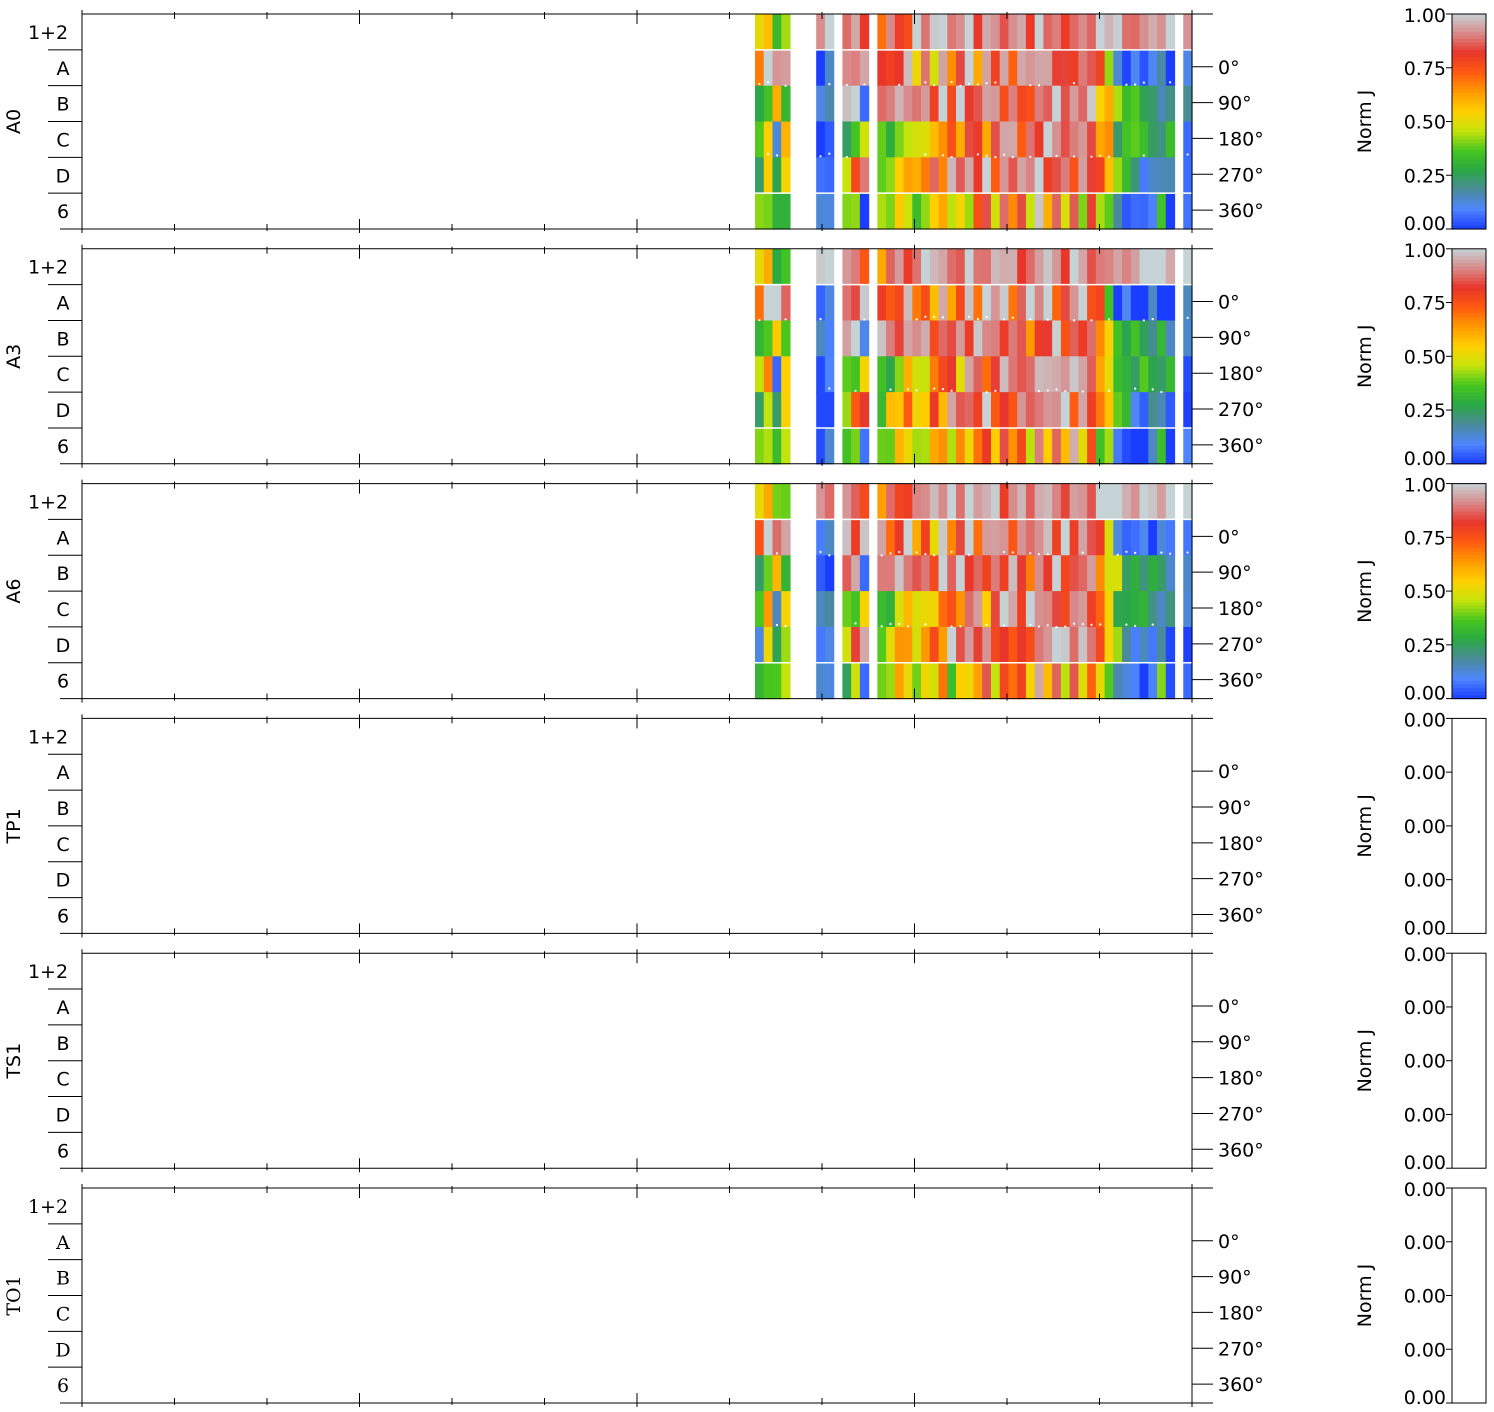 The image size is (1494, 1412). What do you see at coordinates (63, 916) in the screenshot?
I see `row-label: 6` at bounding box center [63, 916].